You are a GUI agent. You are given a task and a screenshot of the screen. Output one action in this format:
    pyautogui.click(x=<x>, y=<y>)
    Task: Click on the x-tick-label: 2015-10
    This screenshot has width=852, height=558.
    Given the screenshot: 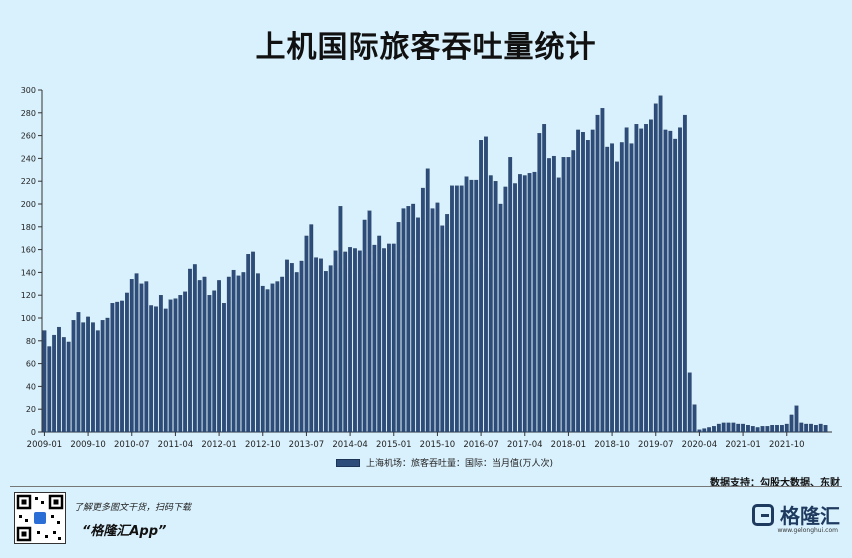 What is the action you would take?
    pyautogui.click(x=438, y=445)
    